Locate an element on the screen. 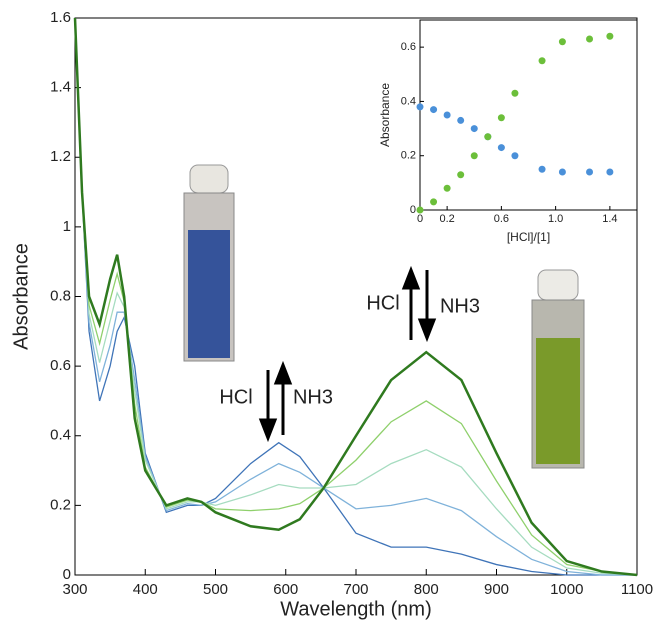 The width and height of the screenshot is (663, 628). y-tick-label: 1 is located at coordinates (67, 226).